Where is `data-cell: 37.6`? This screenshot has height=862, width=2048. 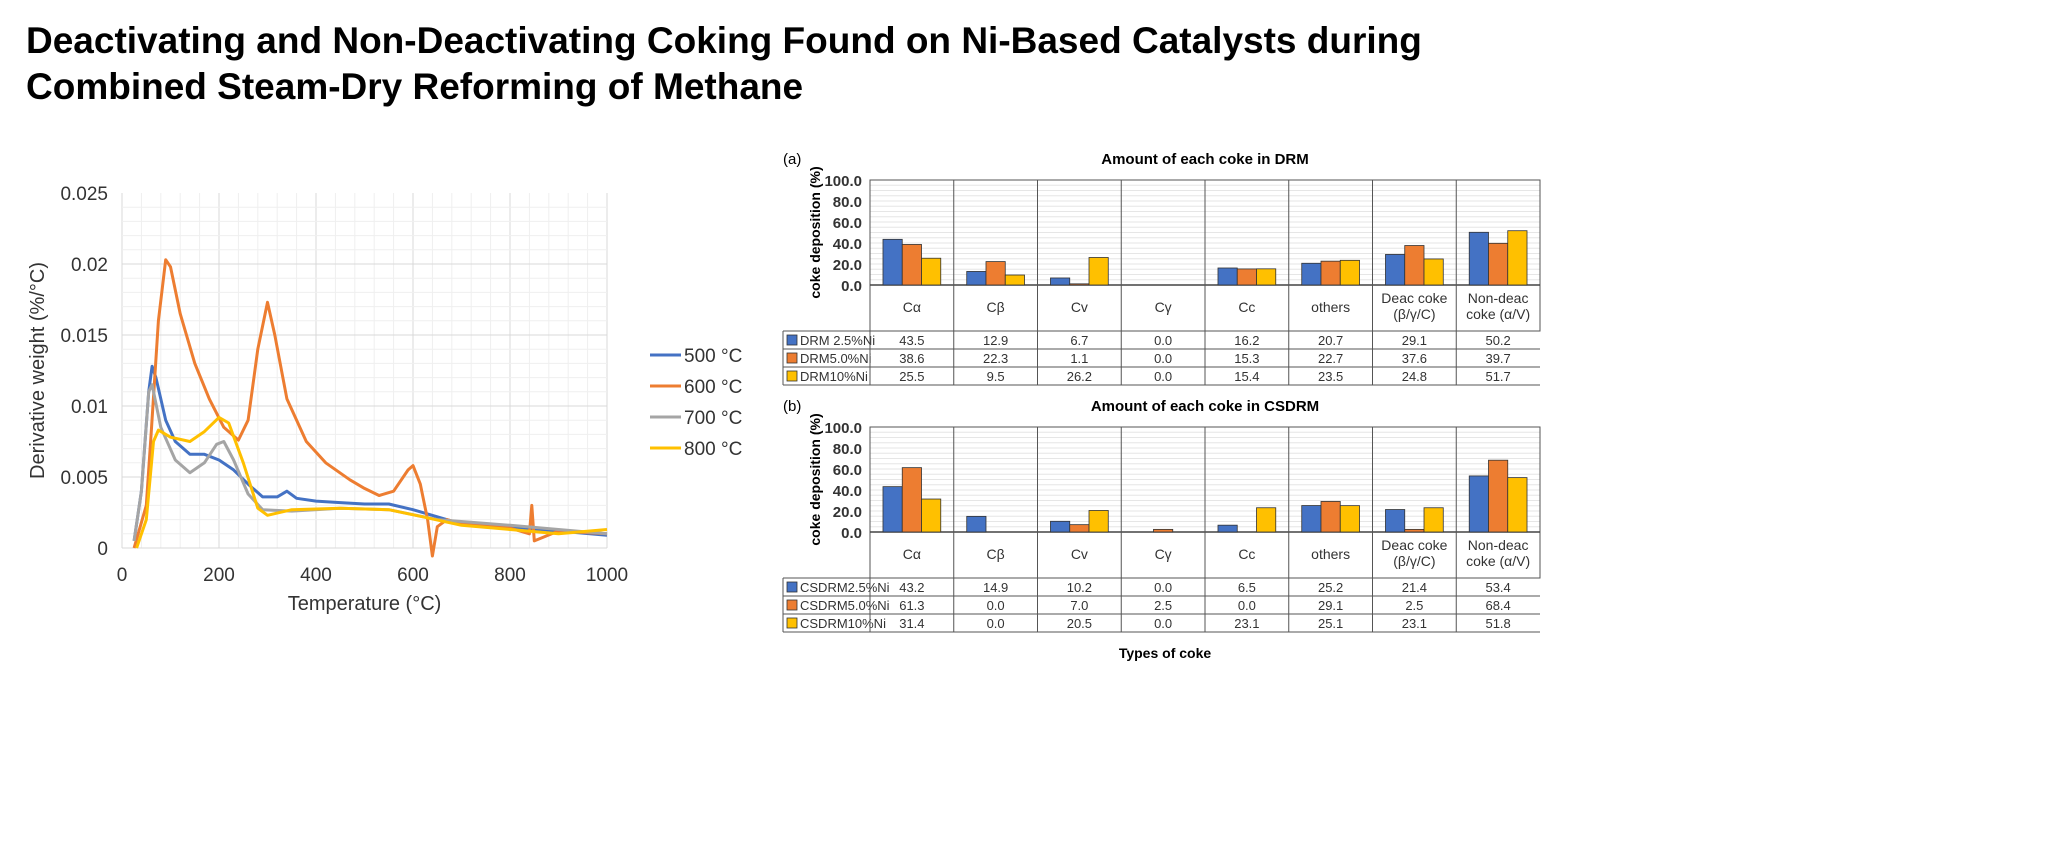
data-cell: 37.6 is located at coordinates (1414, 358).